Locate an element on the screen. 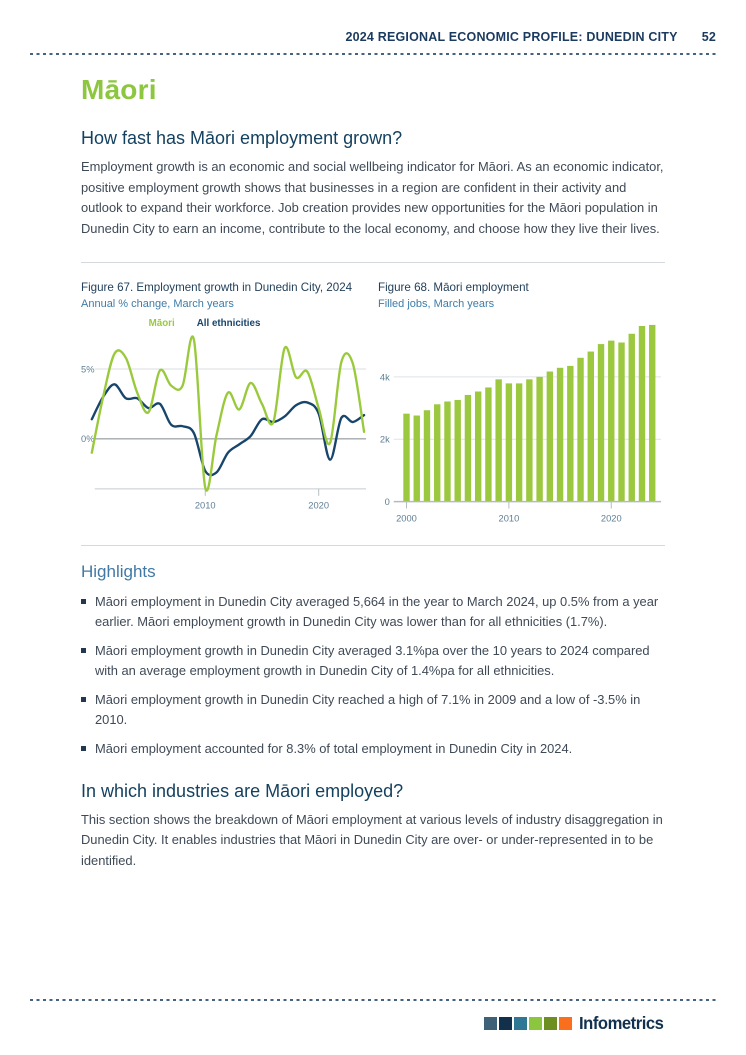 The height and width of the screenshot is (1055, 746). legend-item-all-ethnicities: All ethnicities is located at coordinates (228, 323).